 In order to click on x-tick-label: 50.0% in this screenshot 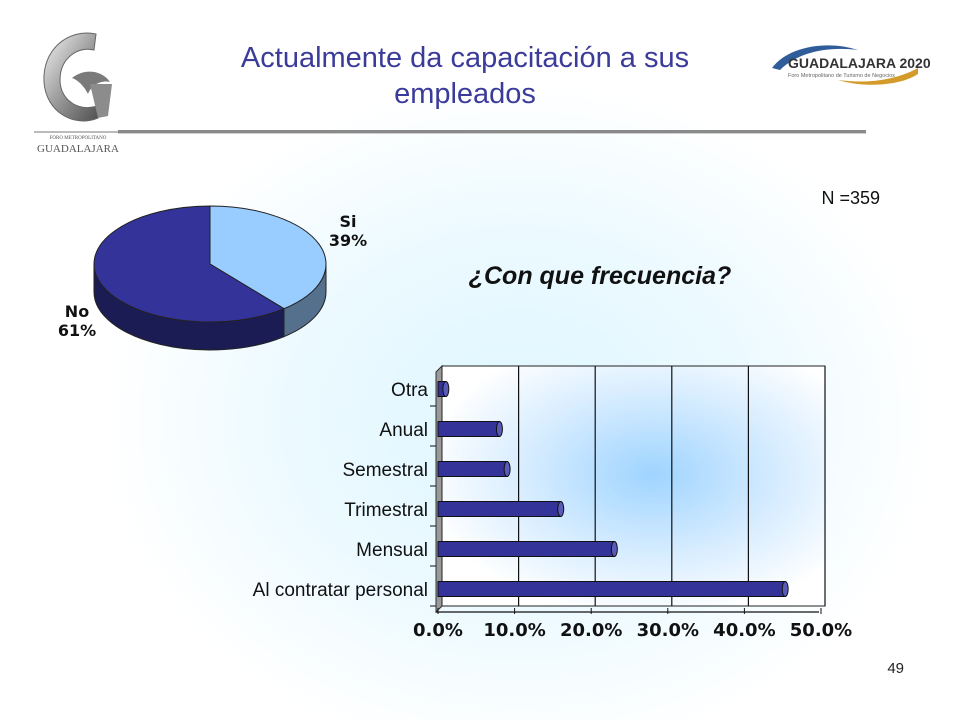, I will do `click(821, 630)`.